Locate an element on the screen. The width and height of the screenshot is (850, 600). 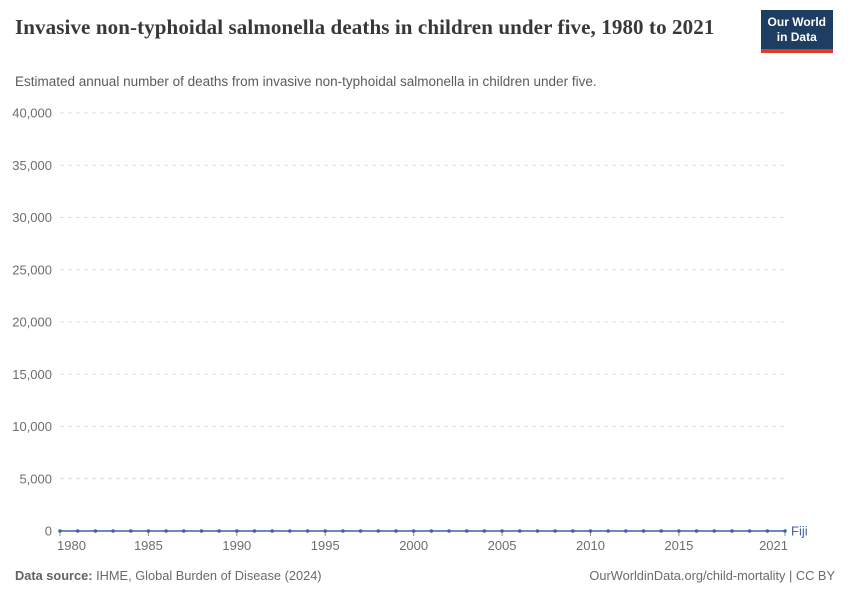
y-tick-label: 5,000 is located at coordinates (35, 478).